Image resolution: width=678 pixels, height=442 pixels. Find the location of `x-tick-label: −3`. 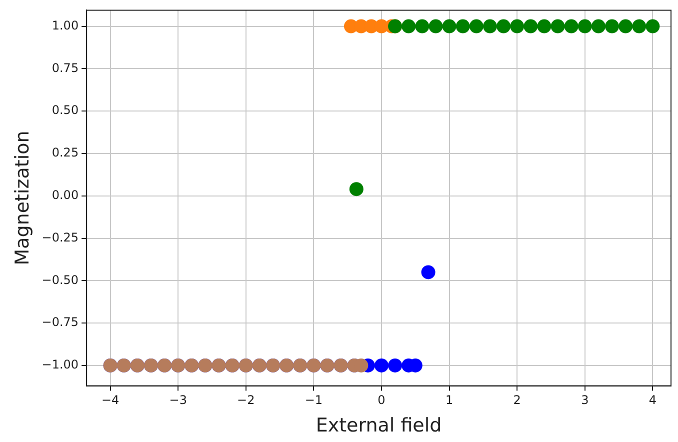

x-tick-label: −3 is located at coordinates (178, 400).